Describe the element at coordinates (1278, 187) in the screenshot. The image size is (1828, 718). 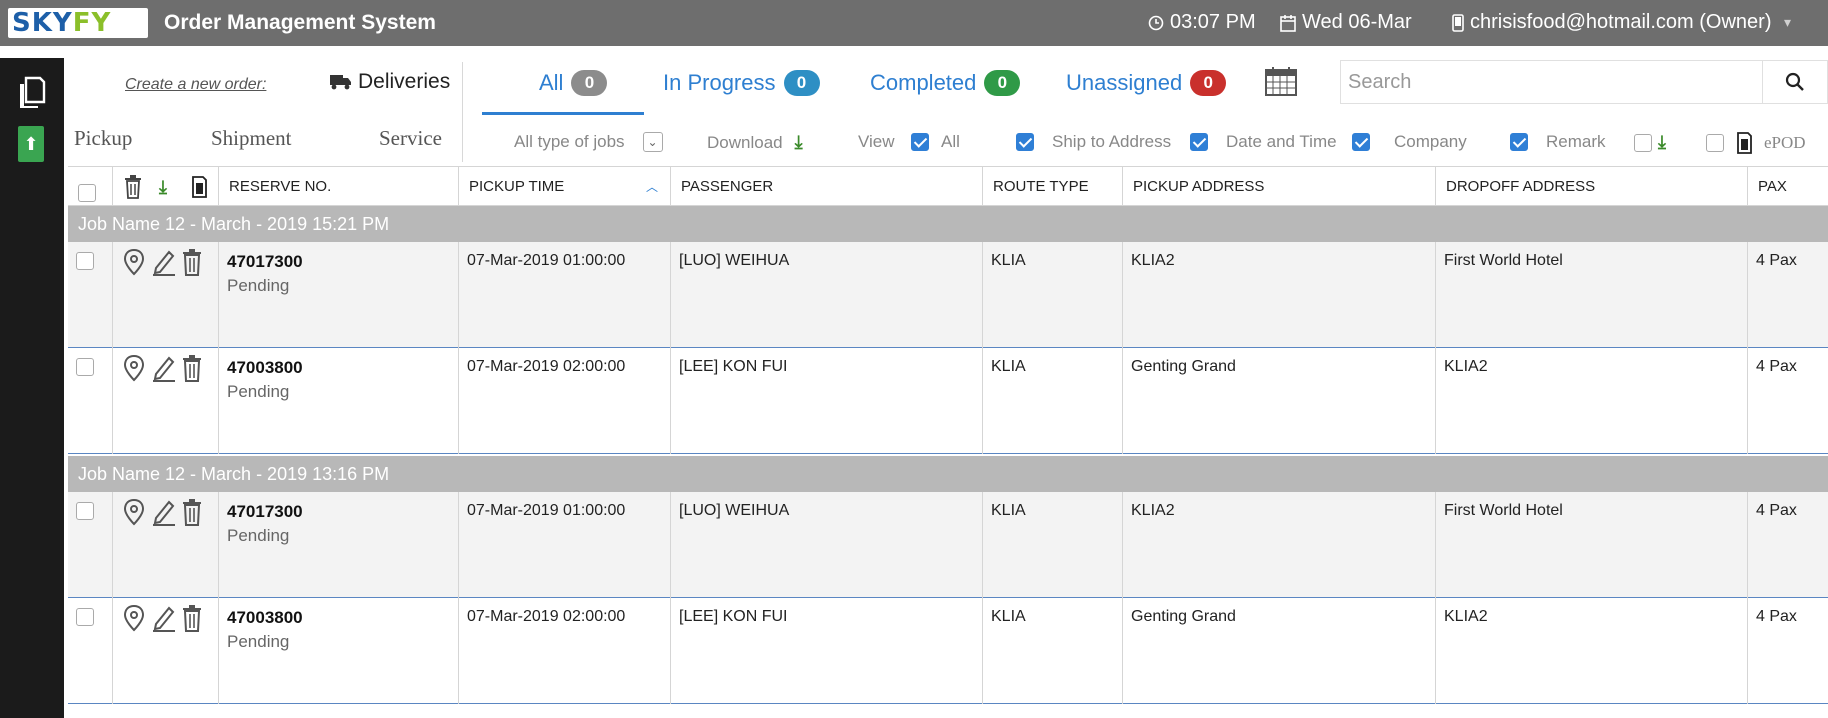
I see `col-pickup-address: PICKUP ADDRESS` at that location.